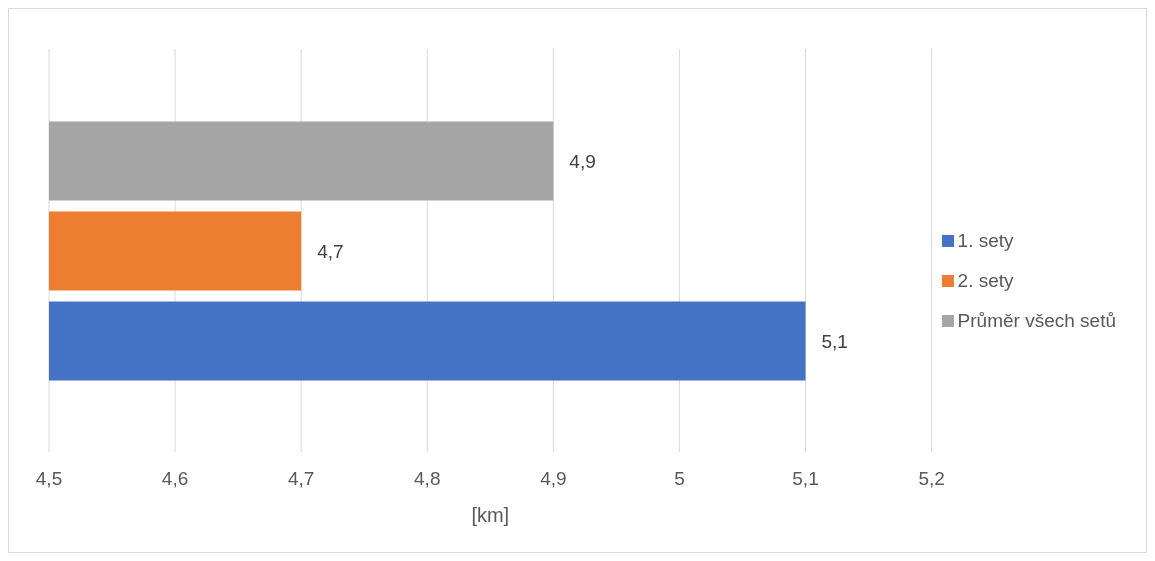 Image resolution: width=1155 pixels, height=561 pixels. I want to click on x-tick-label: 4,9, so click(553, 479).